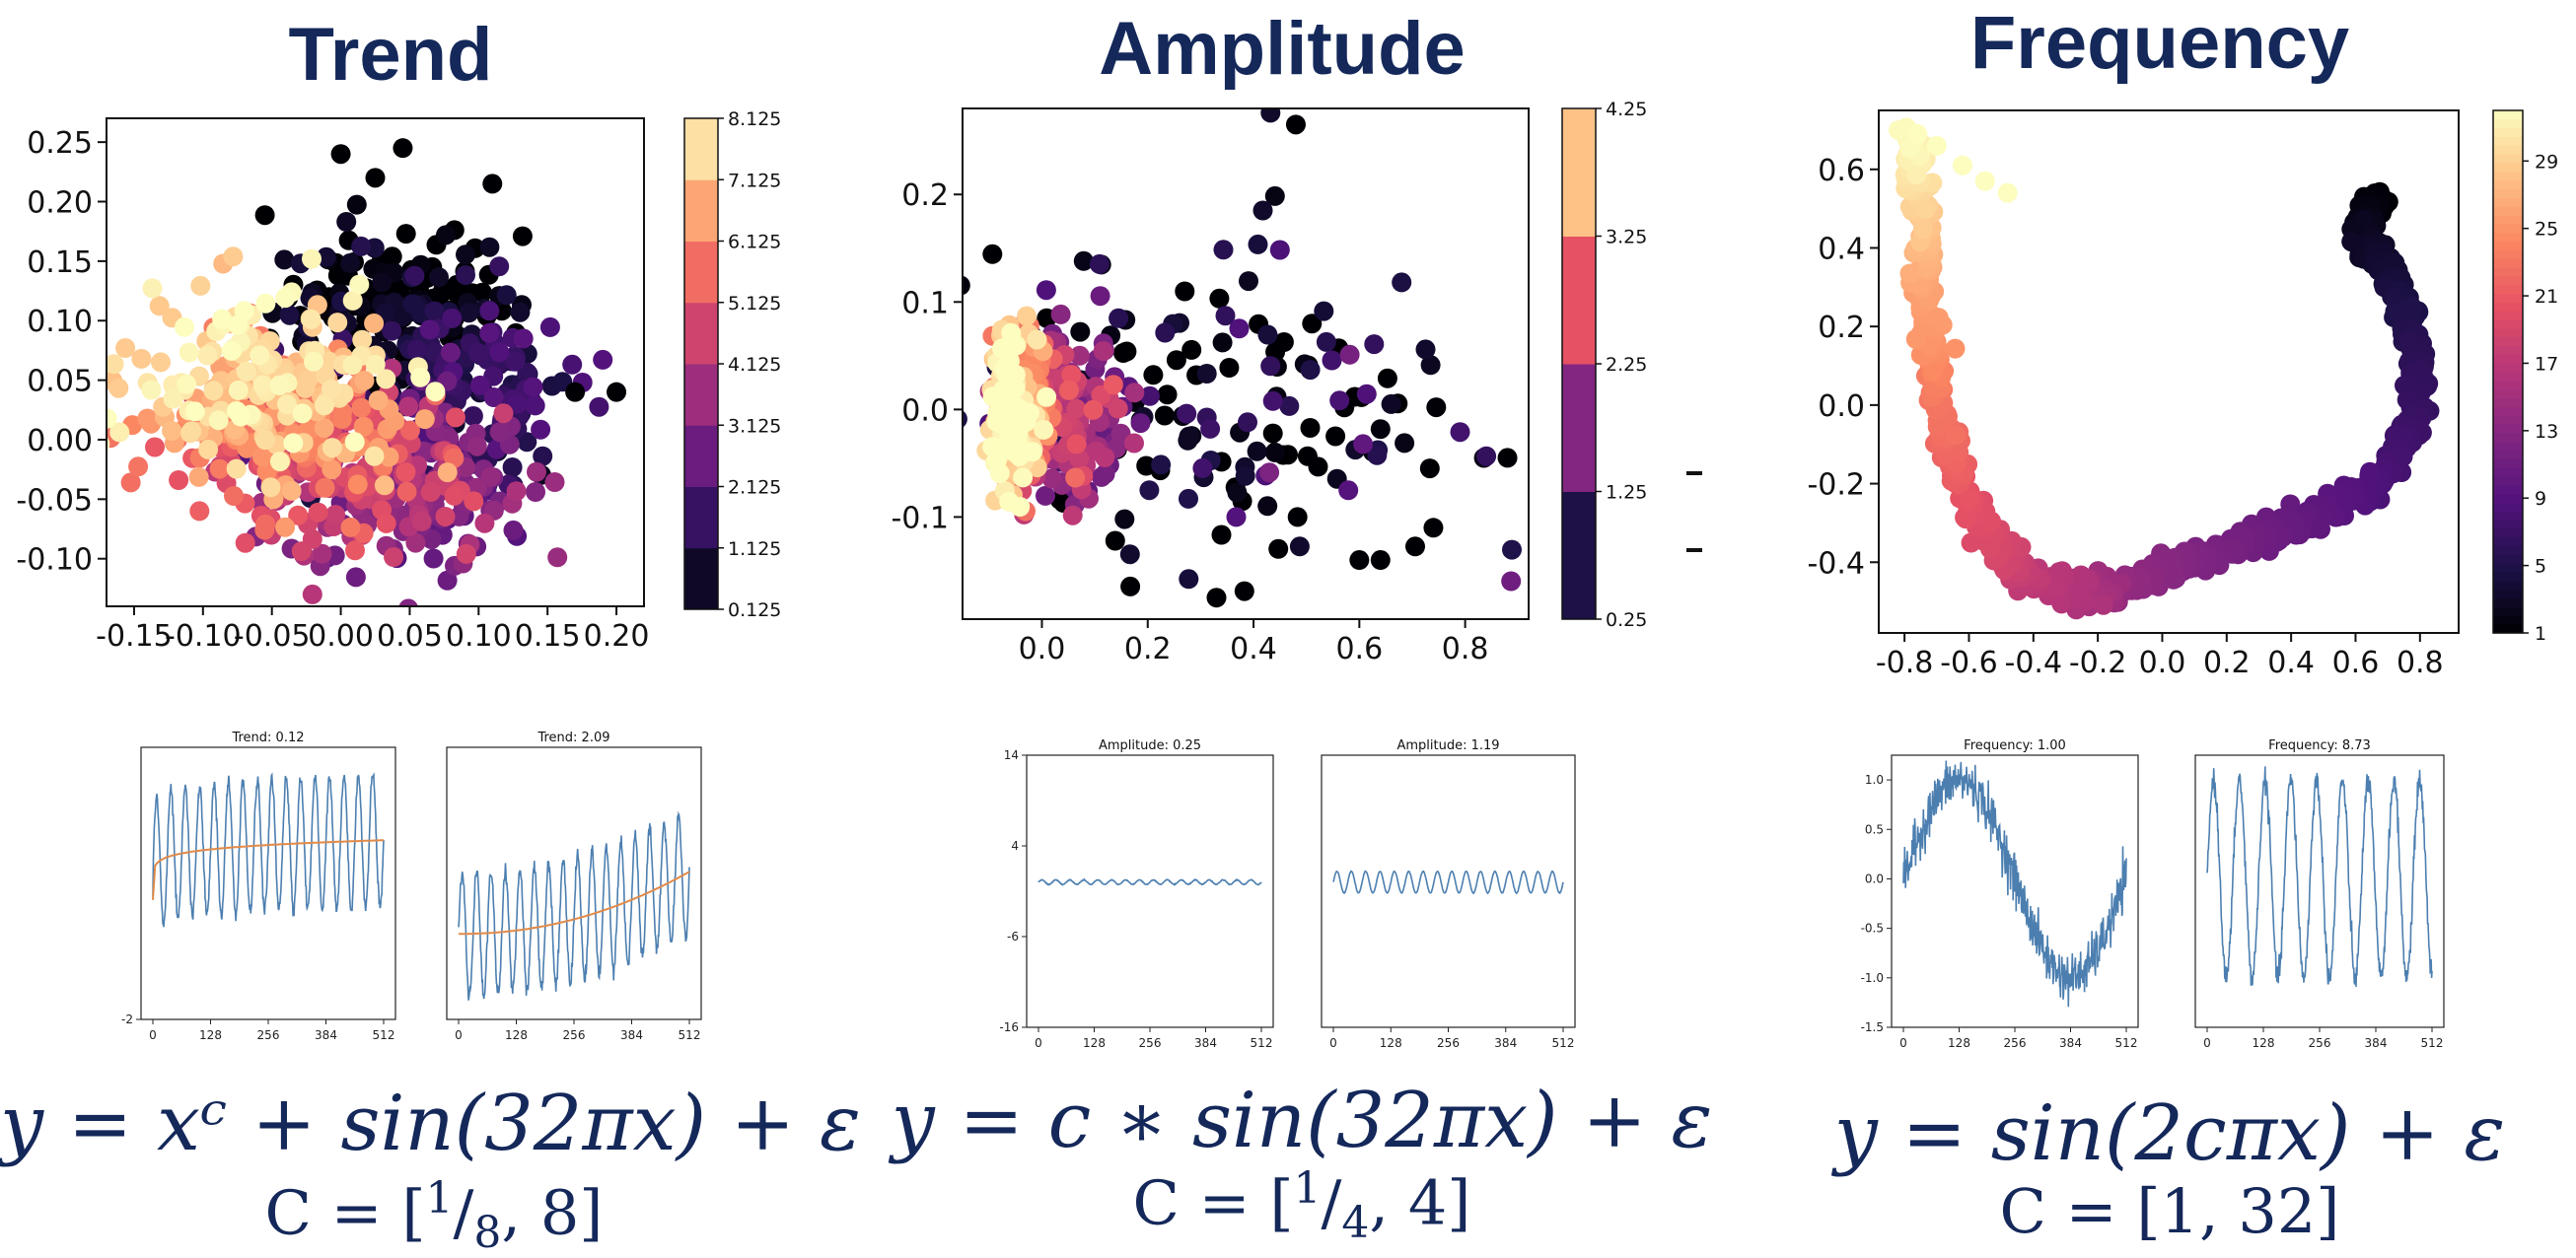 This screenshot has width=2576, height=1258. What do you see at coordinates (1872, 1027) in the screenshot?
I see `y-tick-label: -1.5` at bounding box center [1872, 1027].